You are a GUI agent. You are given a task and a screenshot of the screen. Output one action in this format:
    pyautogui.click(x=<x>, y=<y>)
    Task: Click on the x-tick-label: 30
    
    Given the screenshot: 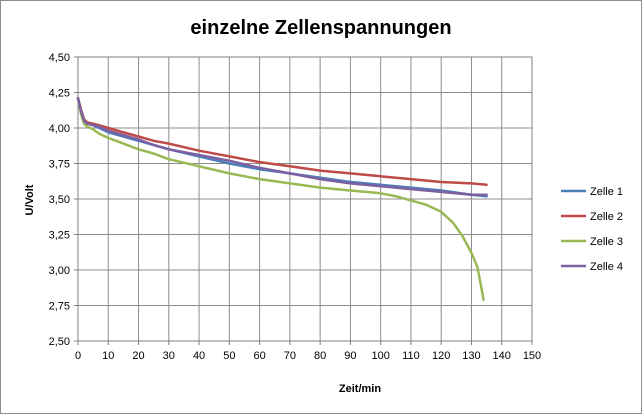 What is the action you would take?
    pyautogui.click(x=169, y=356)
    